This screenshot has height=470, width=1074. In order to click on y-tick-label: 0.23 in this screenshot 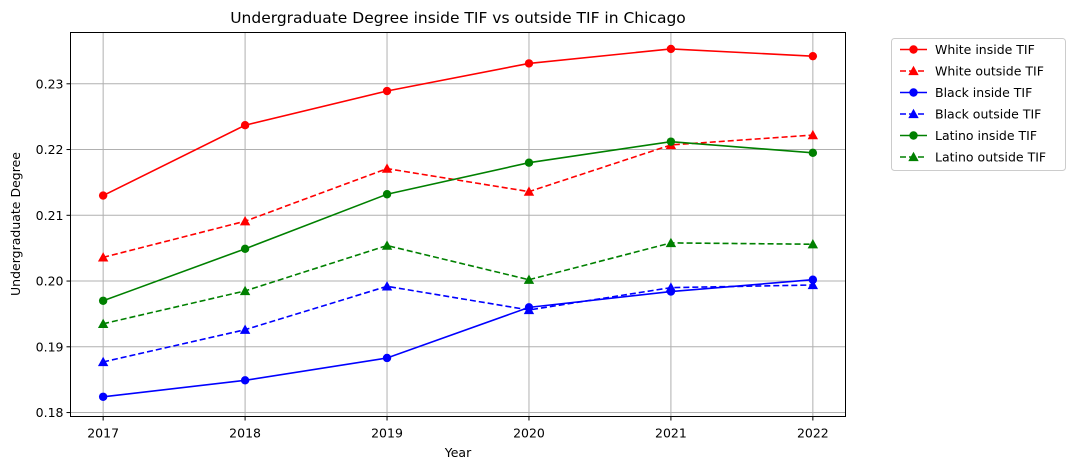, I will do `click(50, 83)`.